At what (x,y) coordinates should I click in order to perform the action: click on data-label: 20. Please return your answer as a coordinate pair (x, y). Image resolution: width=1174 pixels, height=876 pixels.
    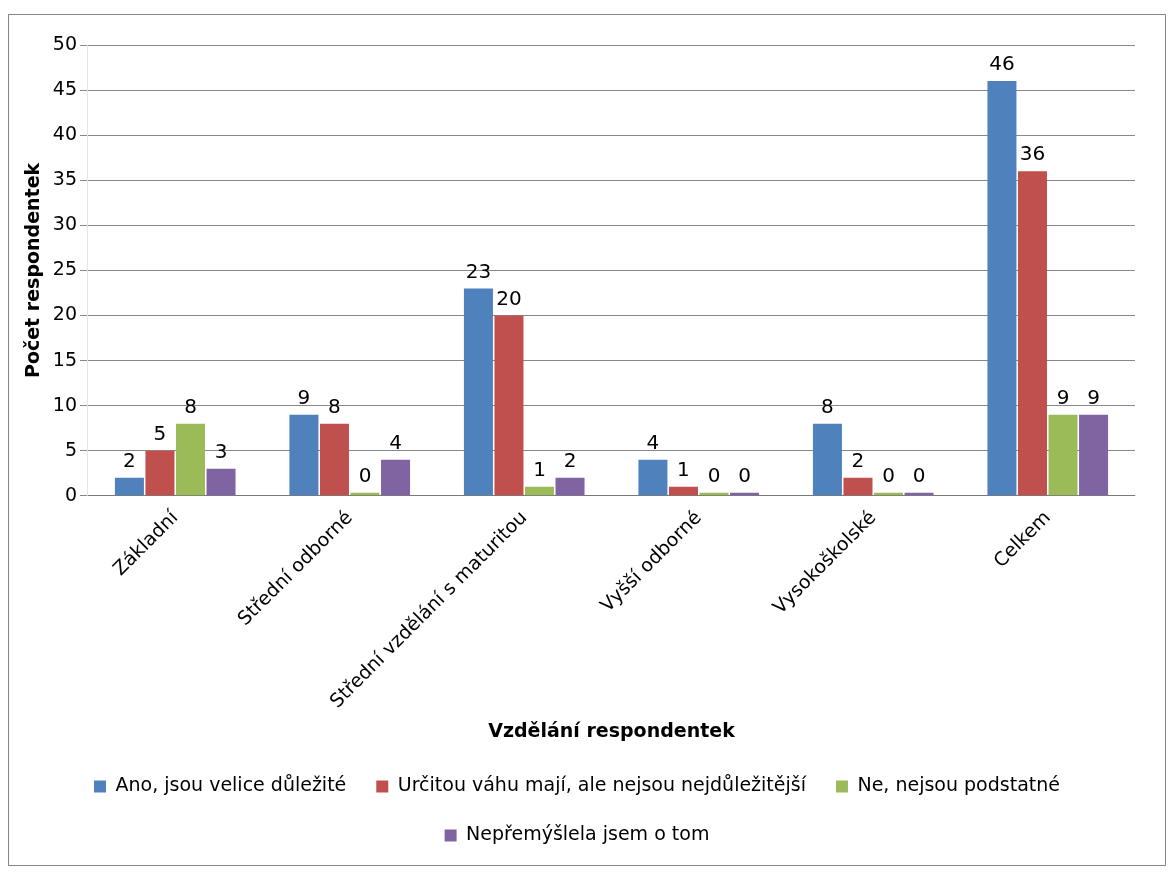
    Looking at the image, I should click on (509, 297).